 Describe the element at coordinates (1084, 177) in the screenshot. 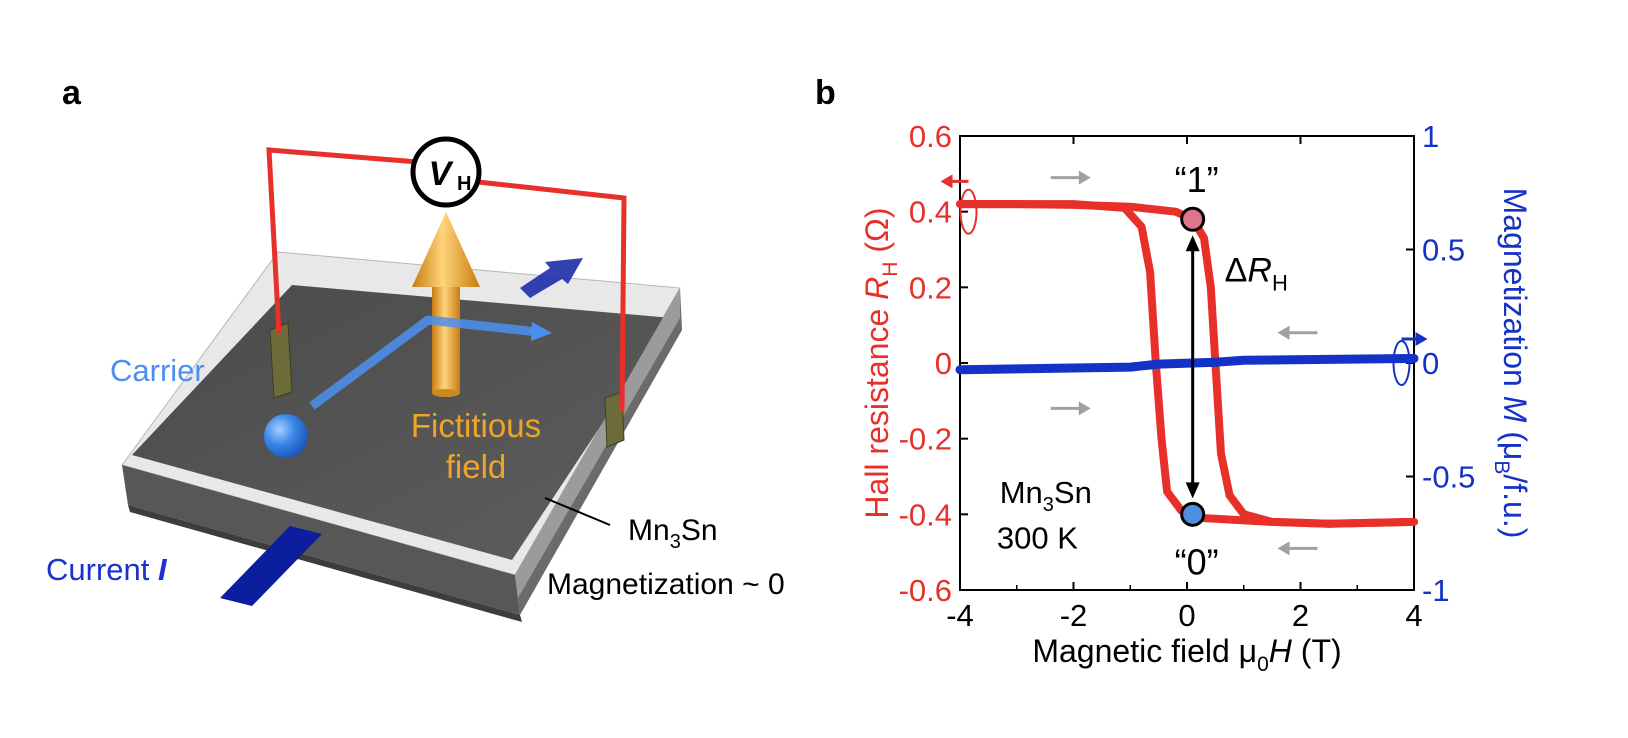

I see `sweep-arrow-top-head` at that location.